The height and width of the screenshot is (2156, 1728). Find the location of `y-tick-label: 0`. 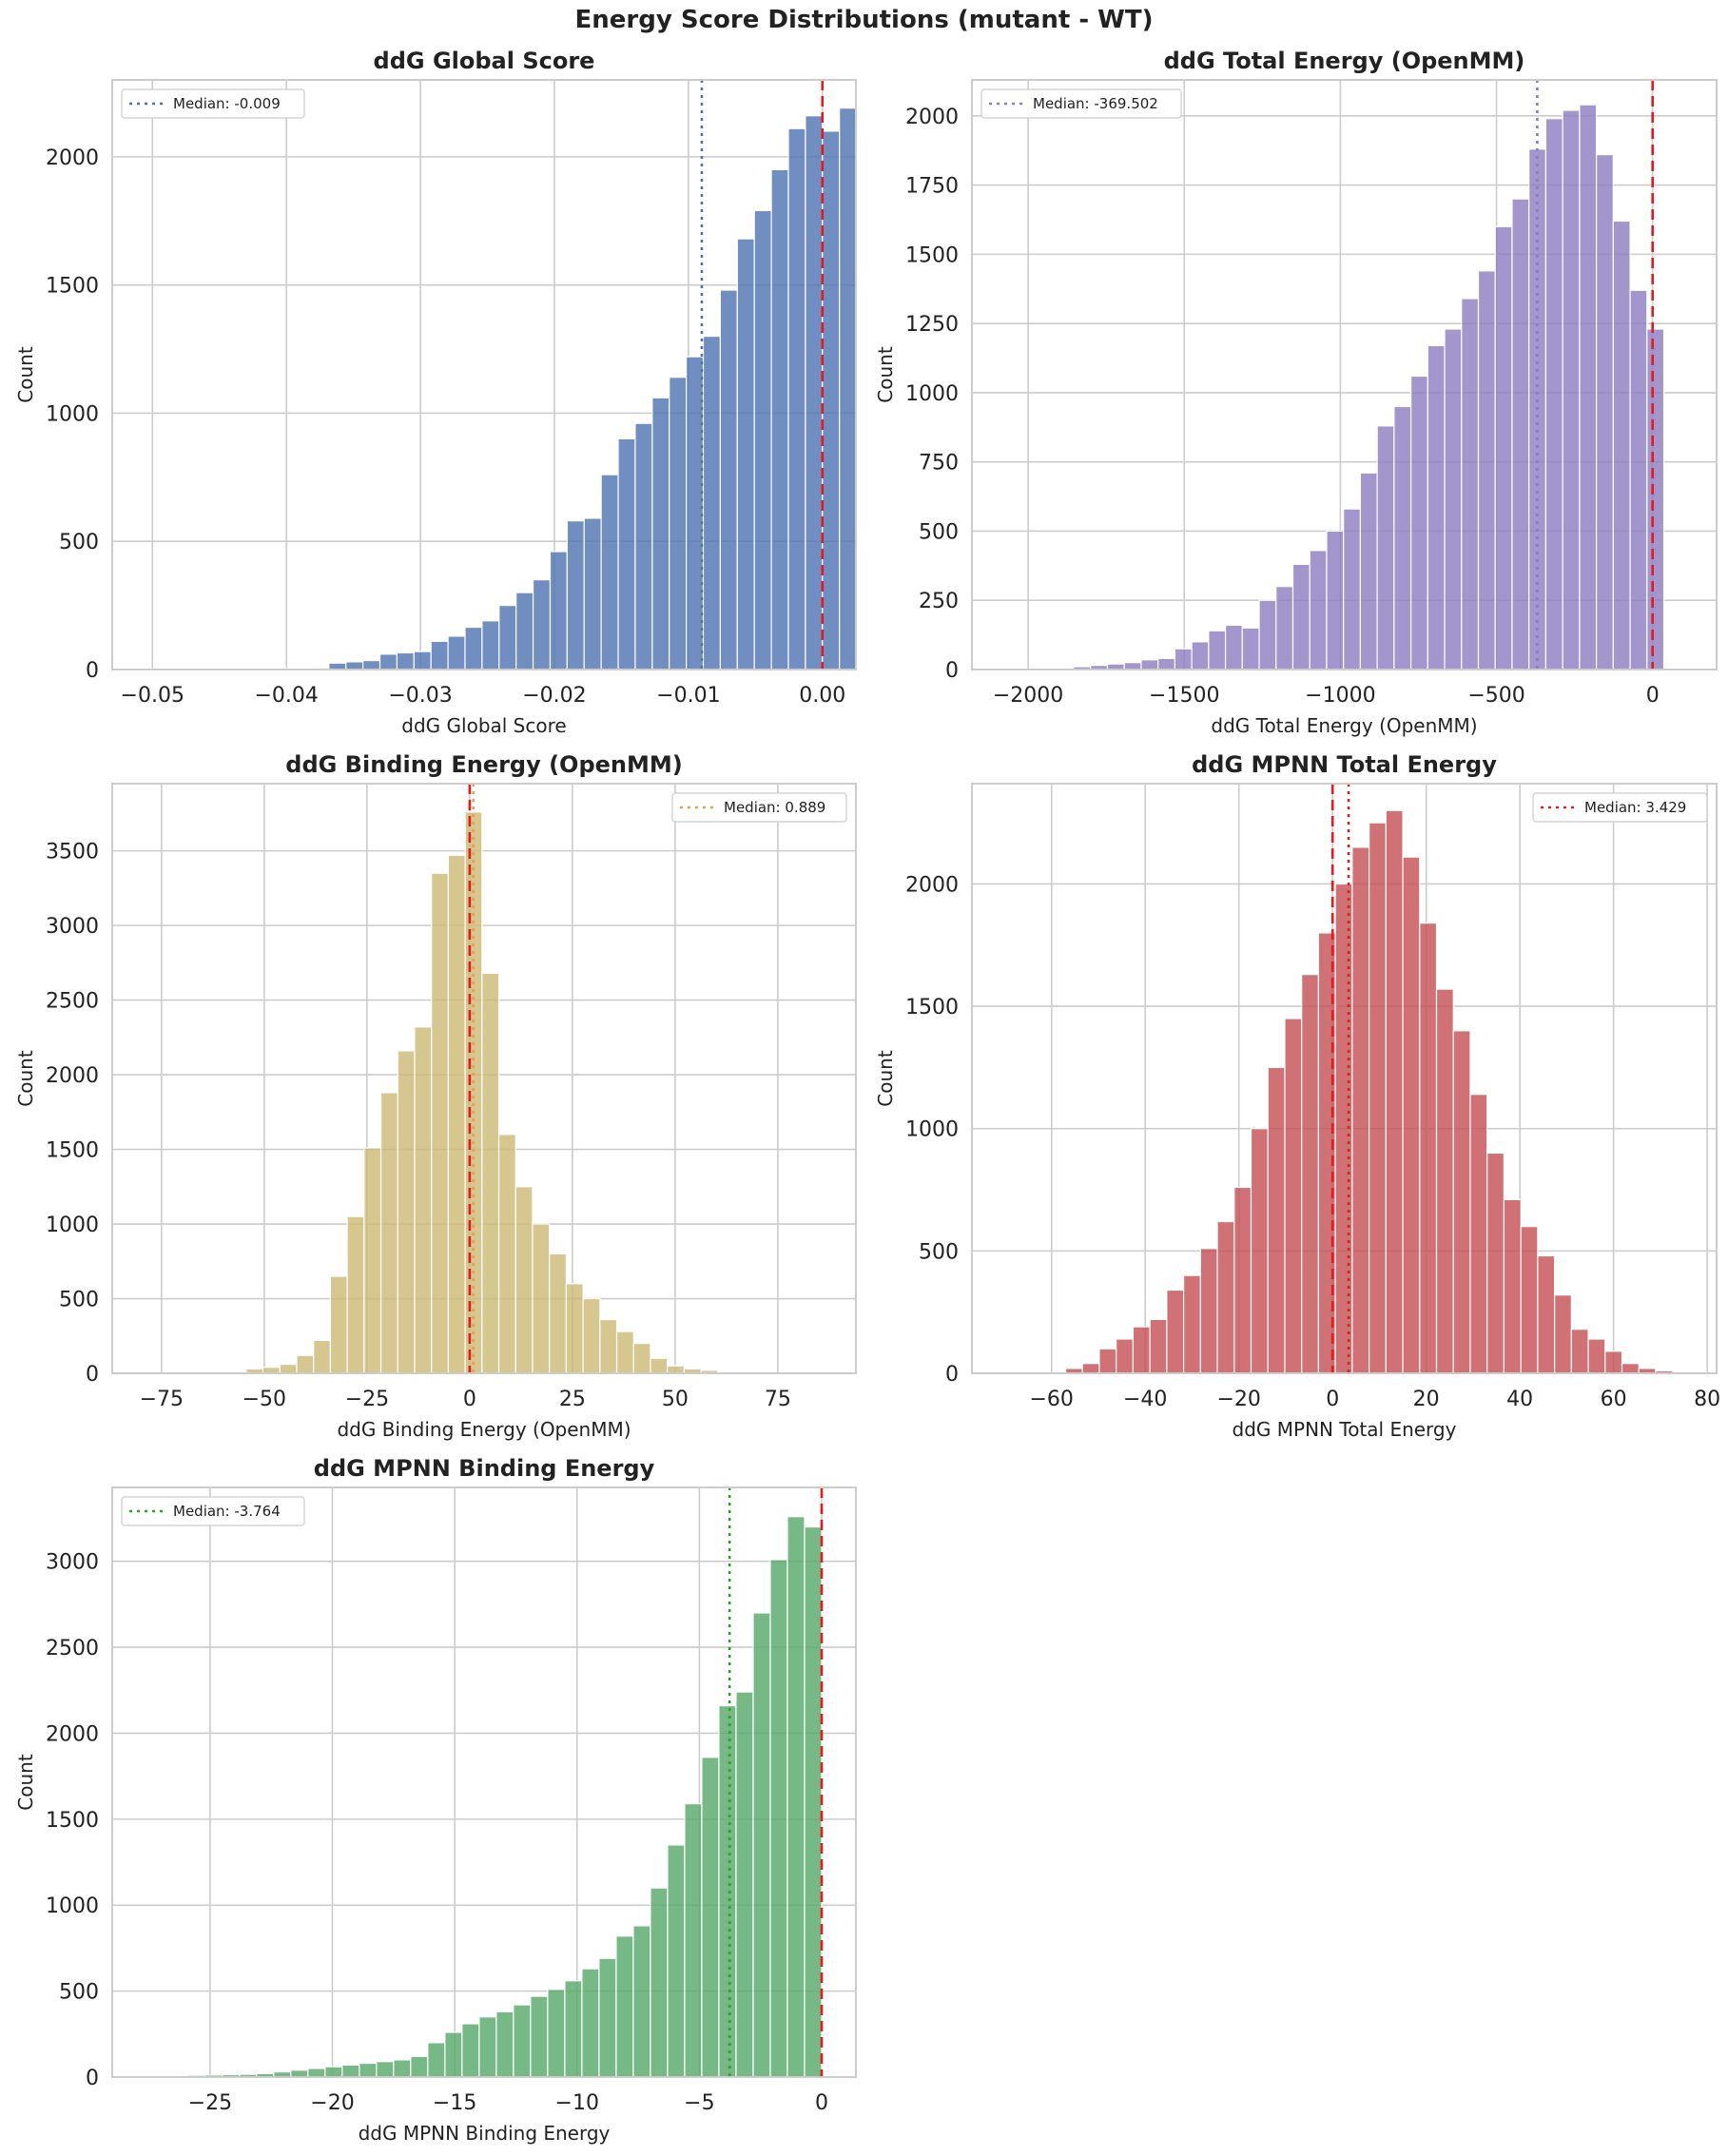

y-tick-label: 0 is located at coordinates (952, 671).